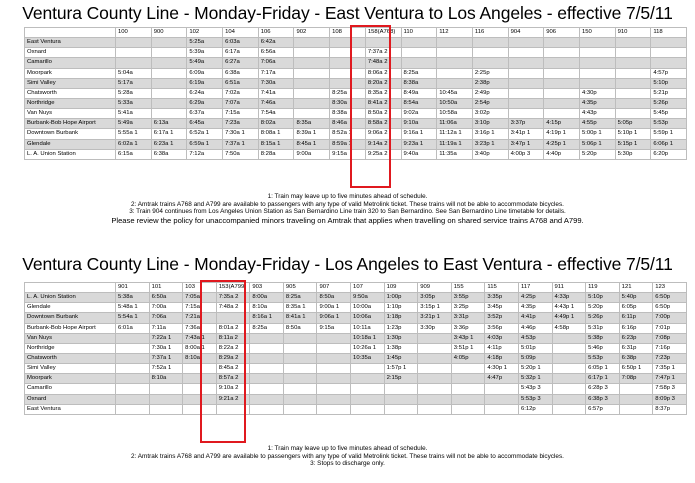  What do you see at coordinates (383, 154) in the screenshot?
I see `time-cell: 9:25a 2` at bounding box center [383, 154].